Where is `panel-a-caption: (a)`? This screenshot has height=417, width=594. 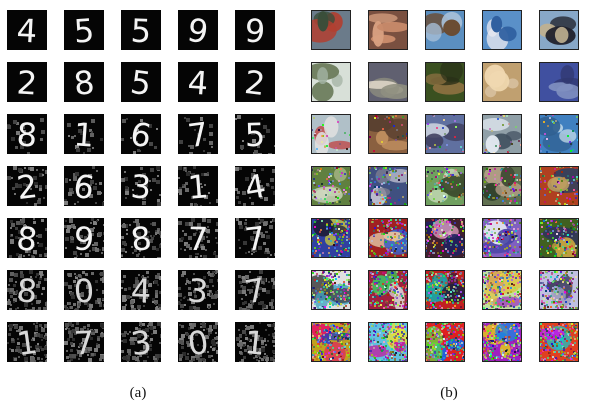 panel-a-caption: (a) is located at coordinates (138, 393).